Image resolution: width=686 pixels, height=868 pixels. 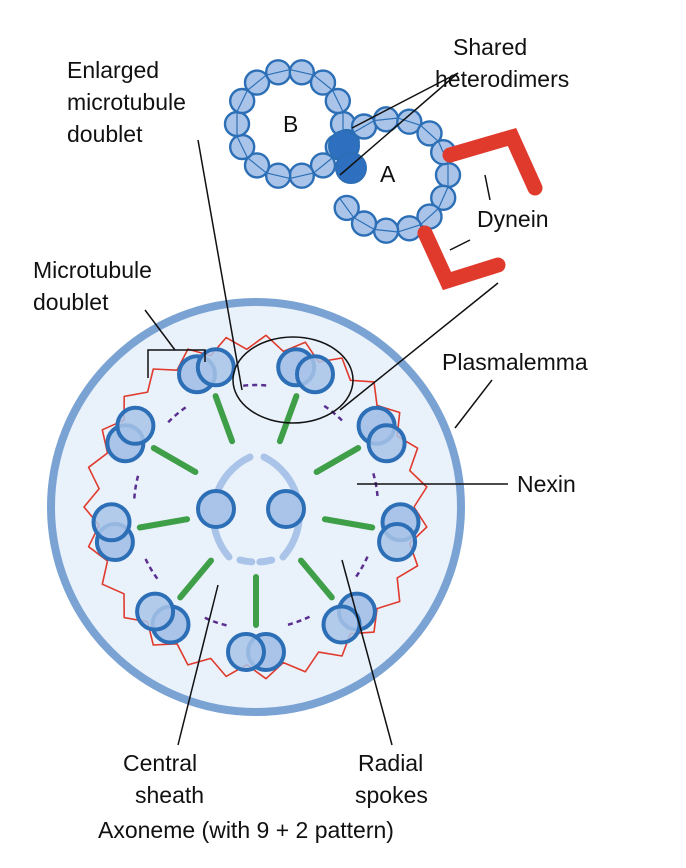 I want to click on microtubule-doublet-label: Microtubule doublet, so click(x=95, y=286).